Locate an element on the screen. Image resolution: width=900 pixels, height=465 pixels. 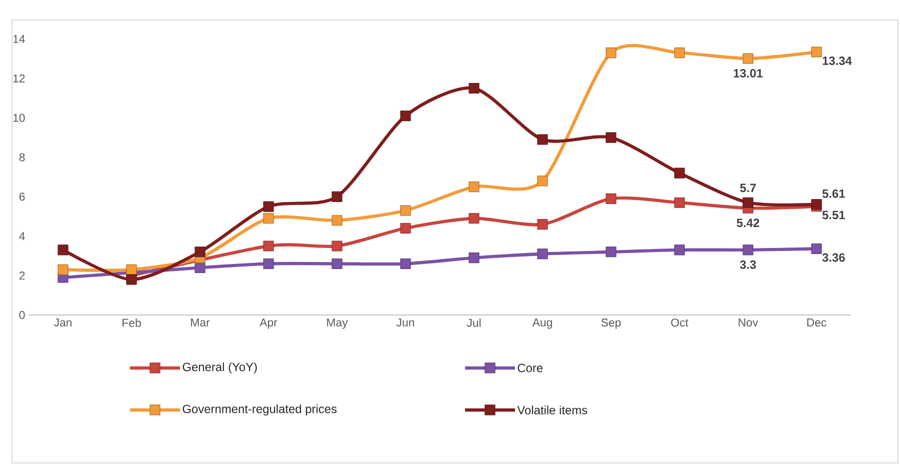
x-tick-label: Jun is located at coordinates (405, 322).